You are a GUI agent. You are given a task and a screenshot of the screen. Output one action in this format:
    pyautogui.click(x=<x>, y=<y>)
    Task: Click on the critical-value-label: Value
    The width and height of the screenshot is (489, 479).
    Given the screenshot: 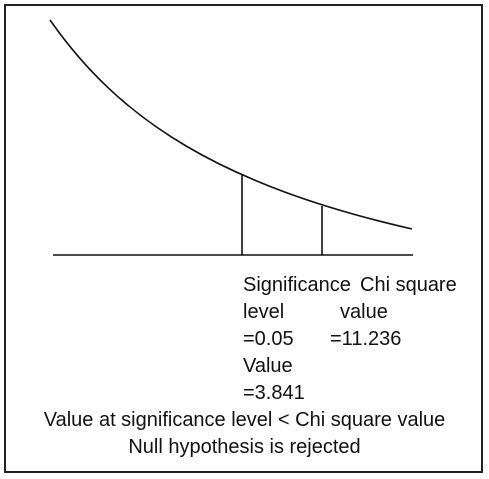 What is the action you would take?
    pyautogui.click(x=268, y=366)
    